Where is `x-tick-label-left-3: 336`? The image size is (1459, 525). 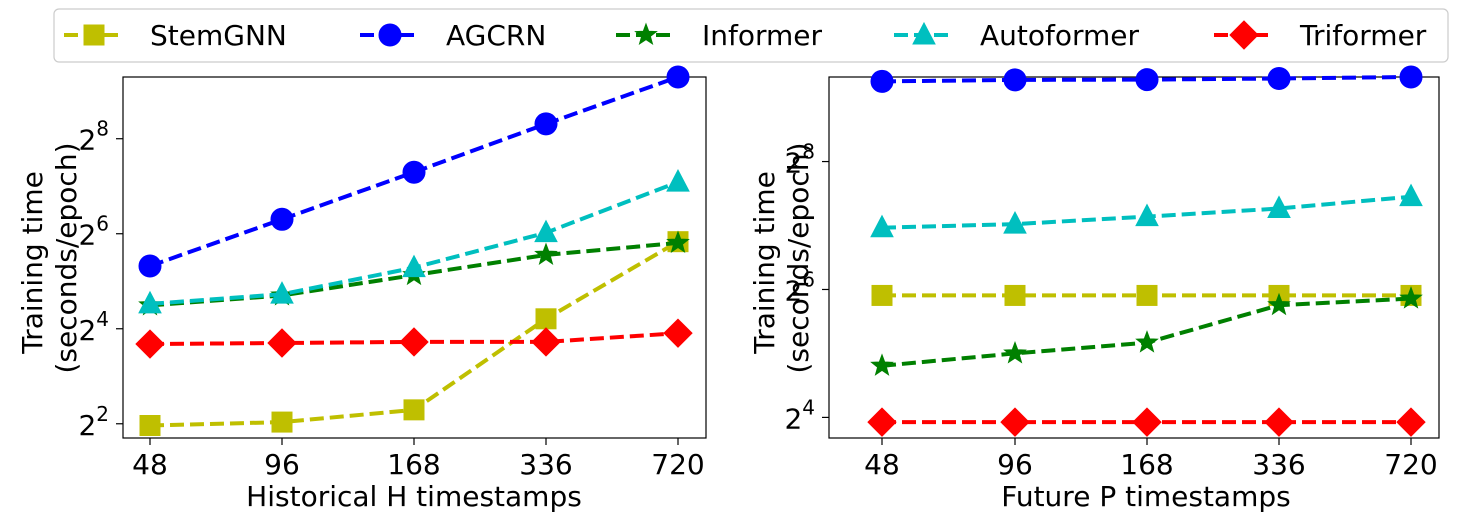 x-tick-label-left-3: 336 is located at coordinates (545, 464).